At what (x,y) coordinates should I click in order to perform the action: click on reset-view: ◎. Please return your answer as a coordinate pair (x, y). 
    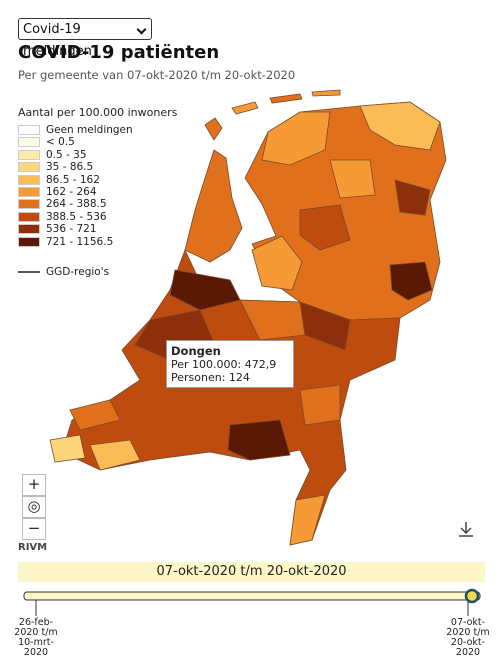
    Looking at the image, I should click on (34, 507).